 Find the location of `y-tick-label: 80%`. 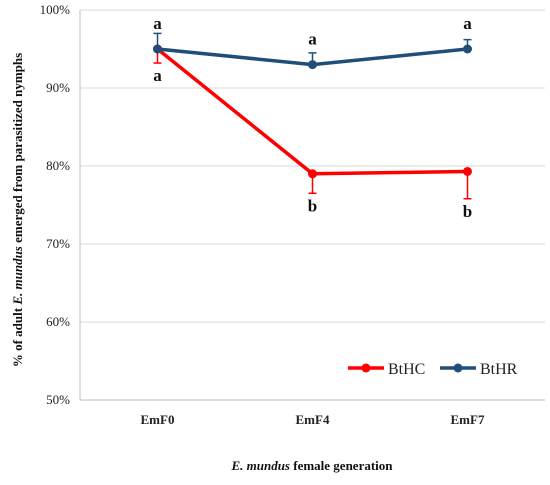

y-tick-label: 80% is located at coordinates (58, 165).